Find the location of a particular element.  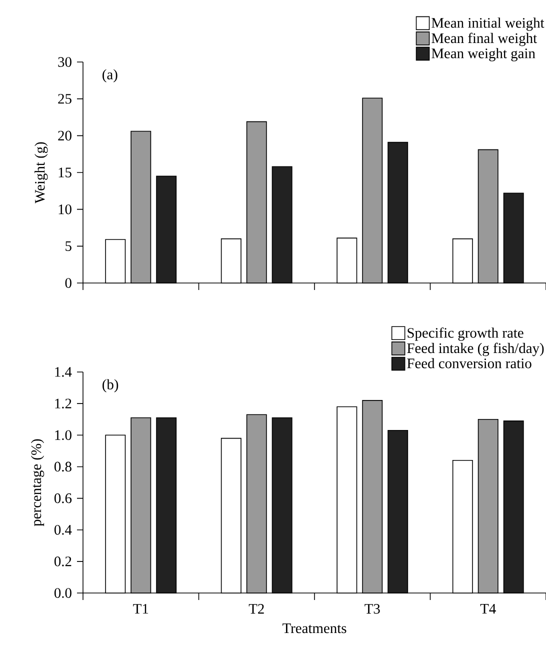

x-tick-label: T3 is located at coordinates (372, 609).